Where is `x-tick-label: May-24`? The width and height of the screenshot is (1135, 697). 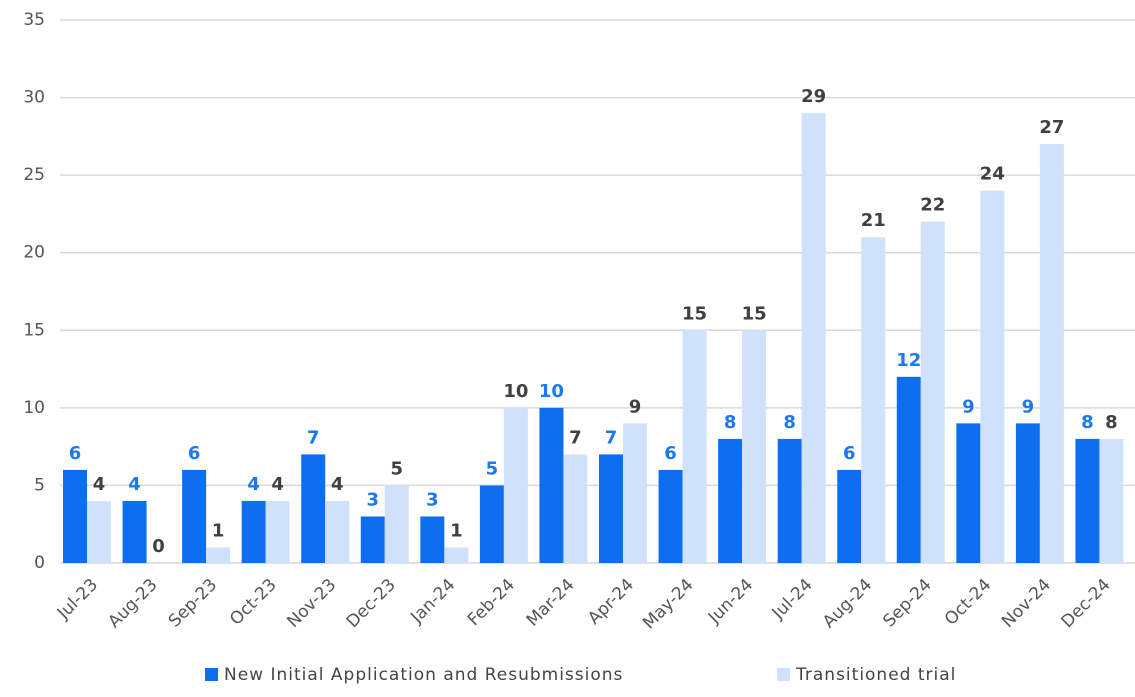
x-tick-label: May-24 is located at coordinates (668, 604).